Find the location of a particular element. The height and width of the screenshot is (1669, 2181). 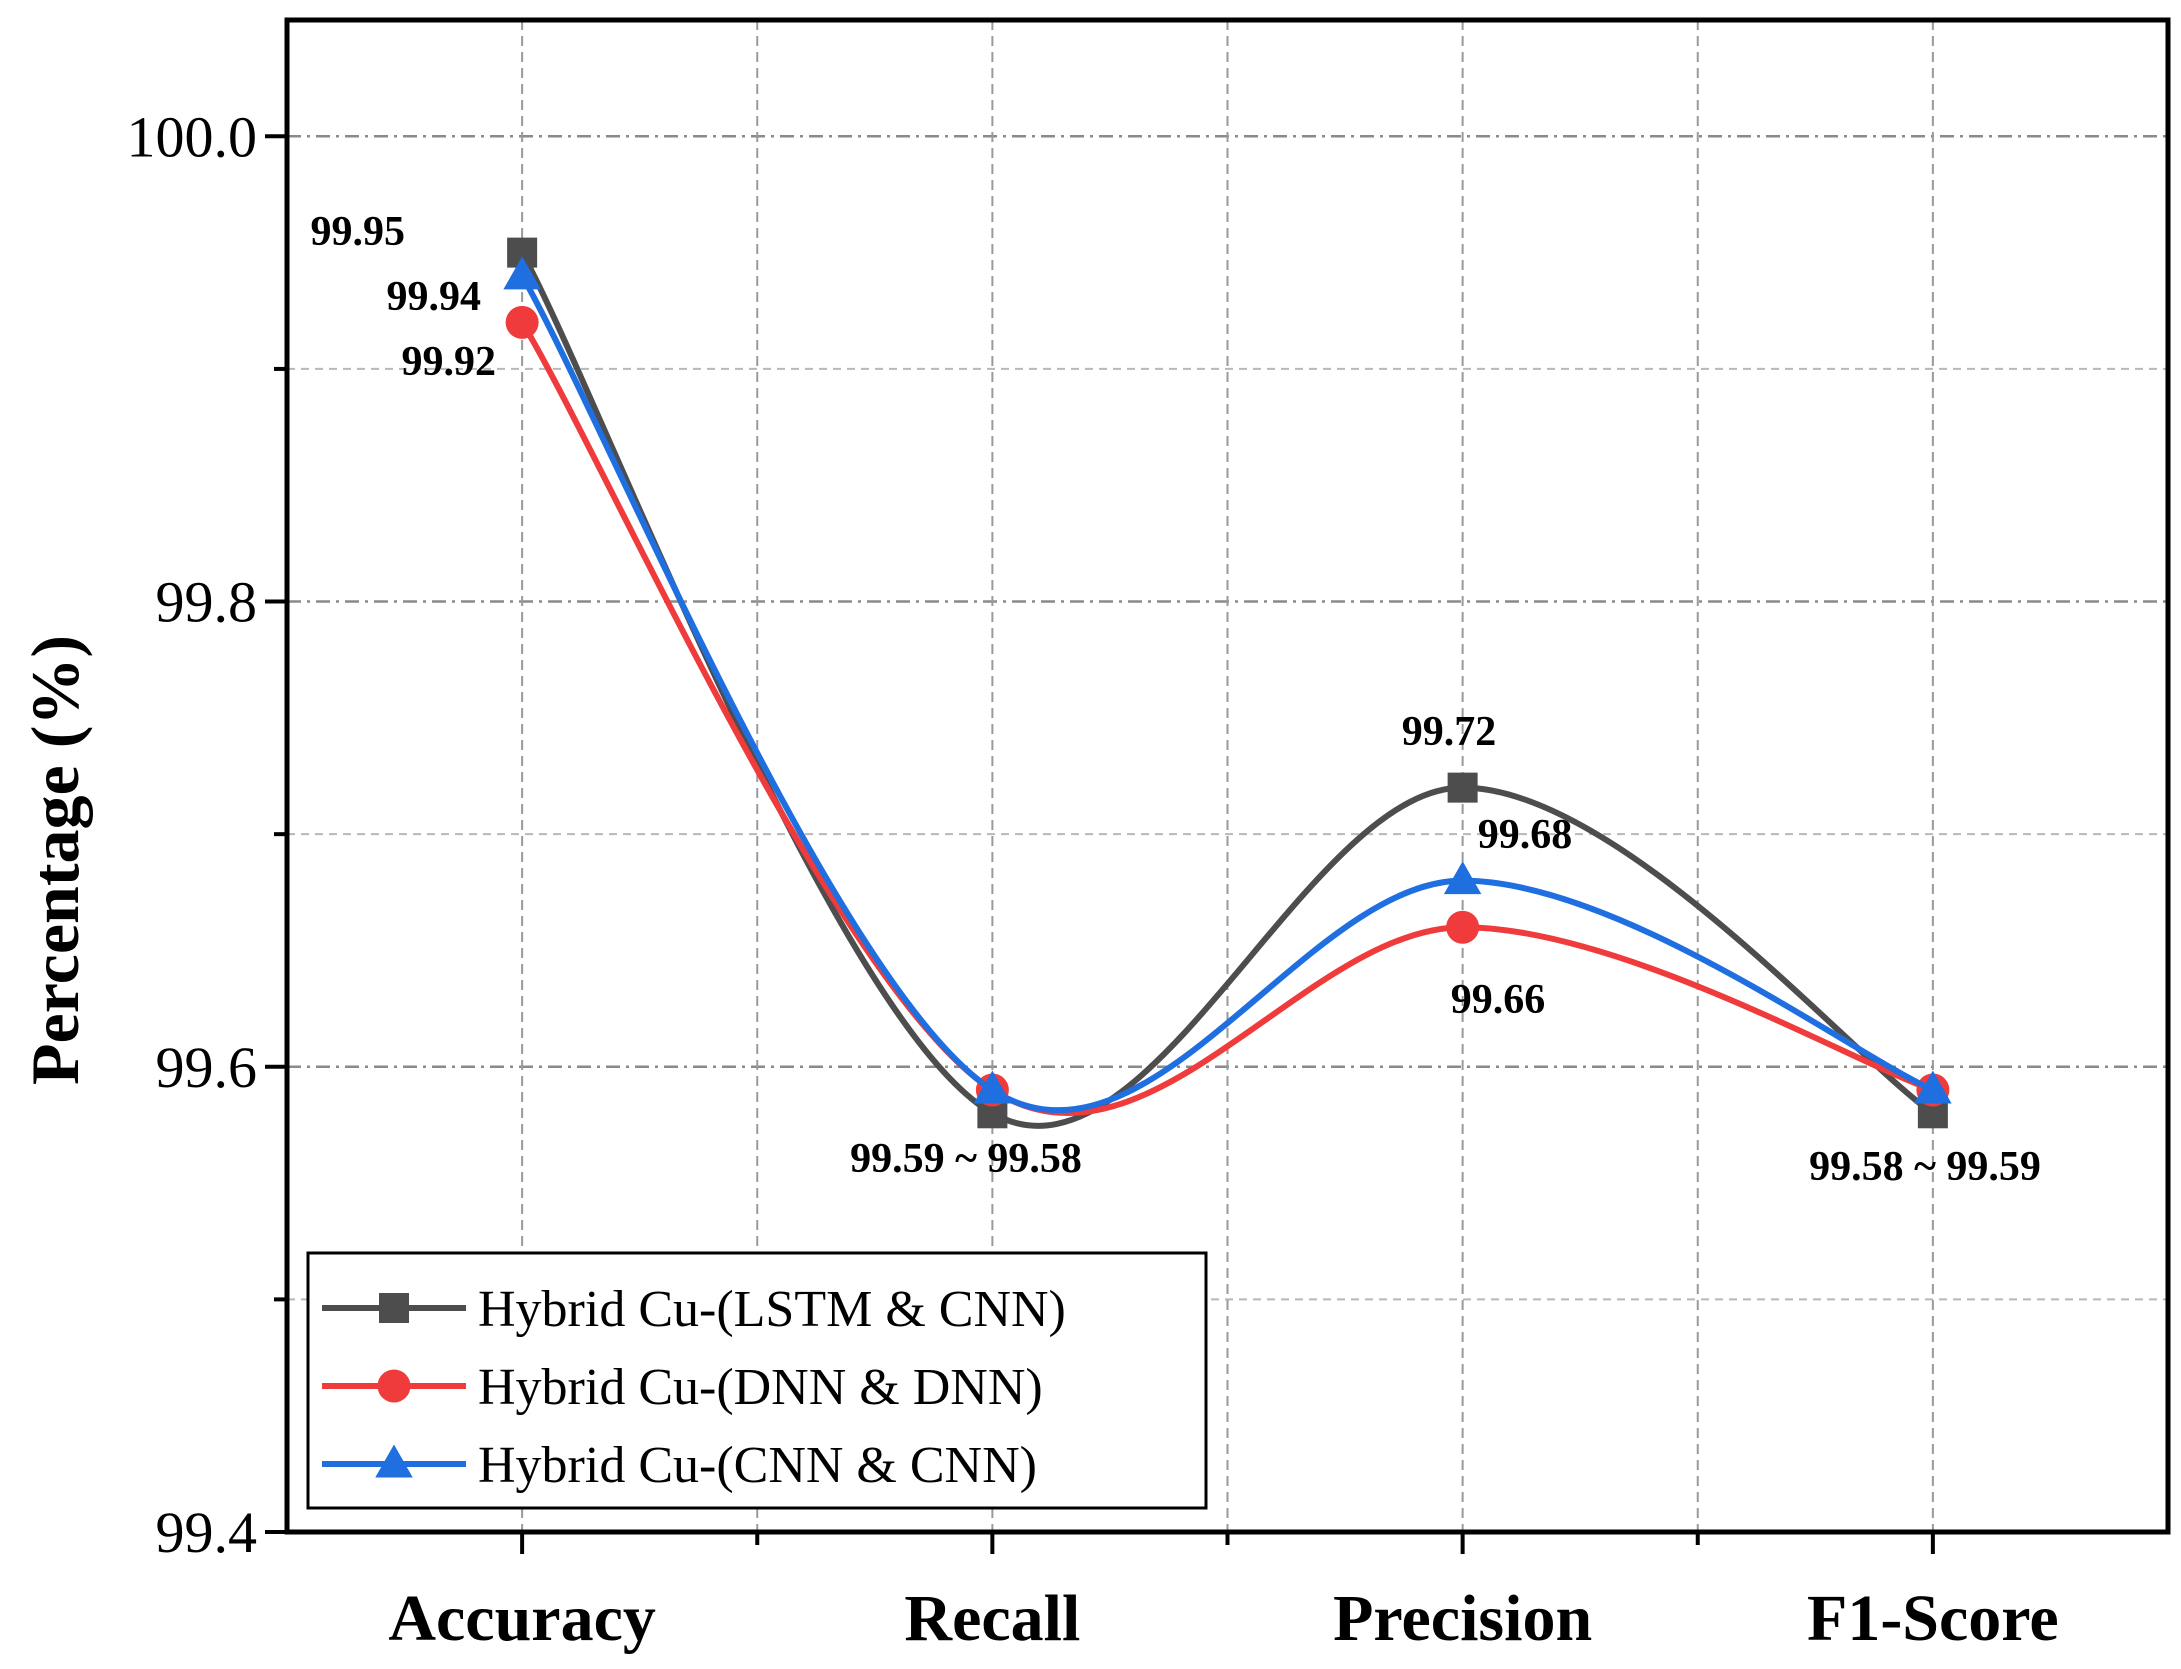

legend-label: Hybrid Cu-(LSTM & CNN) is located at coordinates (772, 1309).